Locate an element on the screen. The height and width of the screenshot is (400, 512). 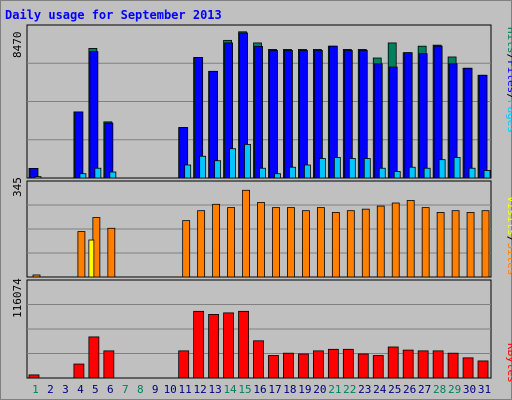
legend-entry: Hits is located at coordinates (508, 40).